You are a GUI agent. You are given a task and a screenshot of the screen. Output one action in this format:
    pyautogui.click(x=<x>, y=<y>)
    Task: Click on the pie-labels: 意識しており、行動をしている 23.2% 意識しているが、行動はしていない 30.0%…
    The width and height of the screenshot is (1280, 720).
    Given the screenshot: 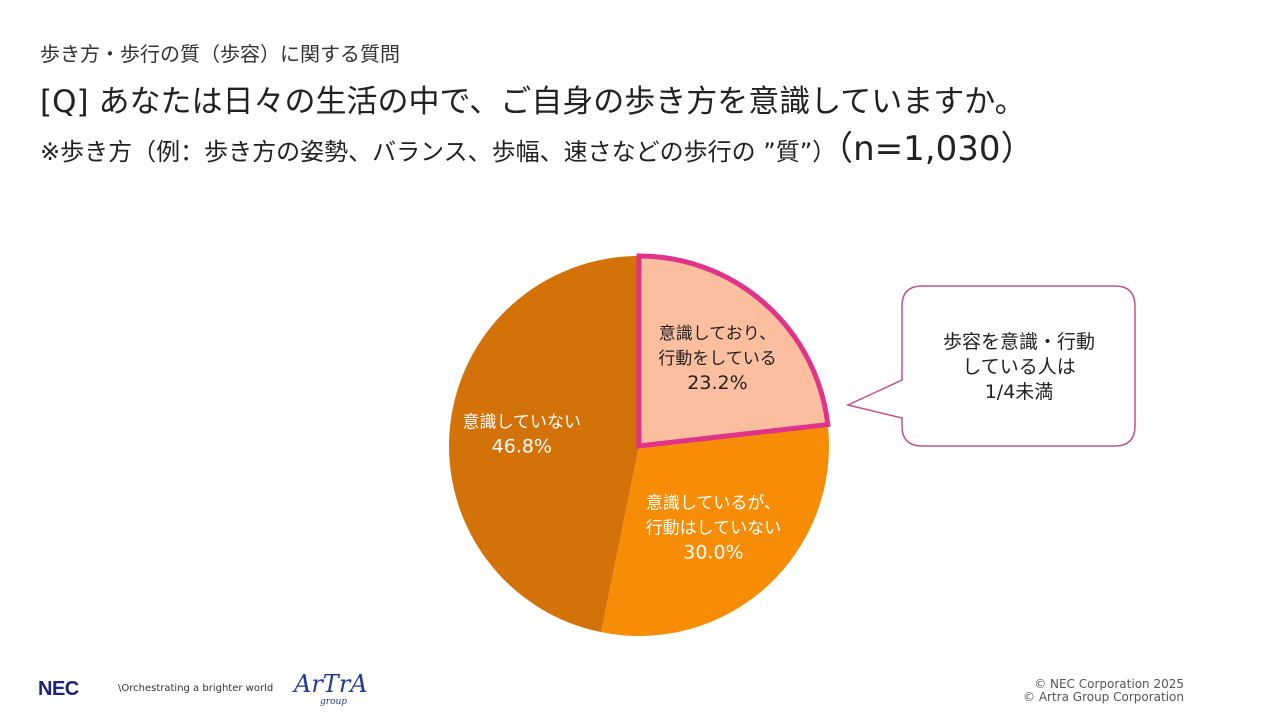 What is the action you would take?
    pyautogui.click(x=622, y=443)
    